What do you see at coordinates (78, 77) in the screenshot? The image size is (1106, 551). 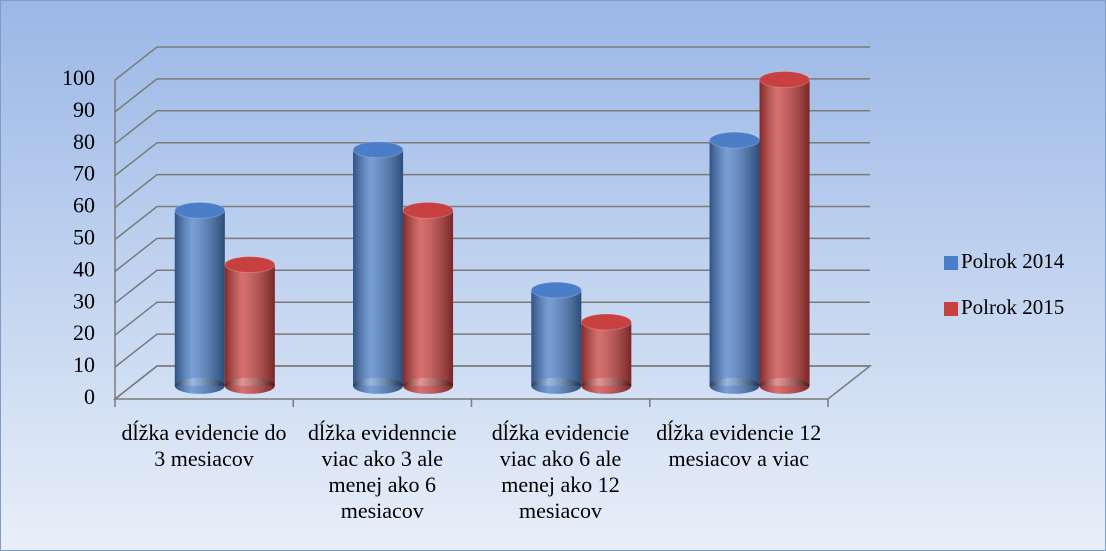 I see `y-tick-label: 100` at bounding box center [78, 77].